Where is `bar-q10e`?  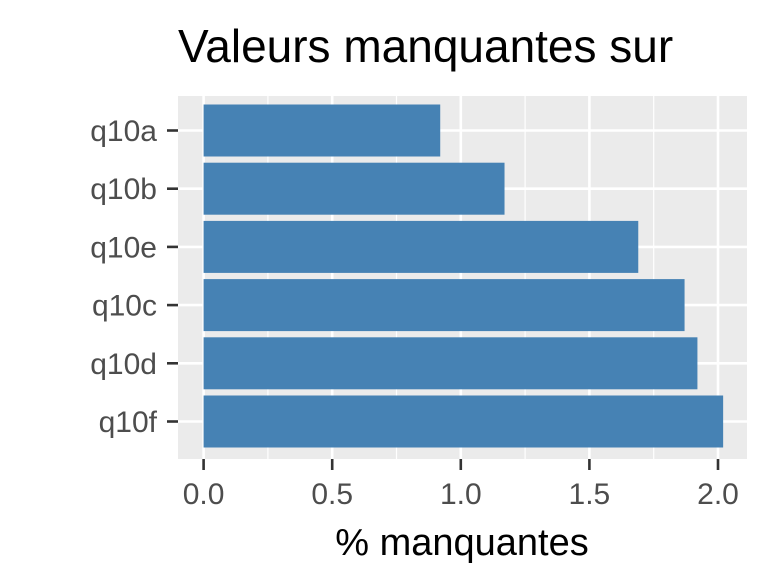 bar-q10e is located at coordinates (421, 246).